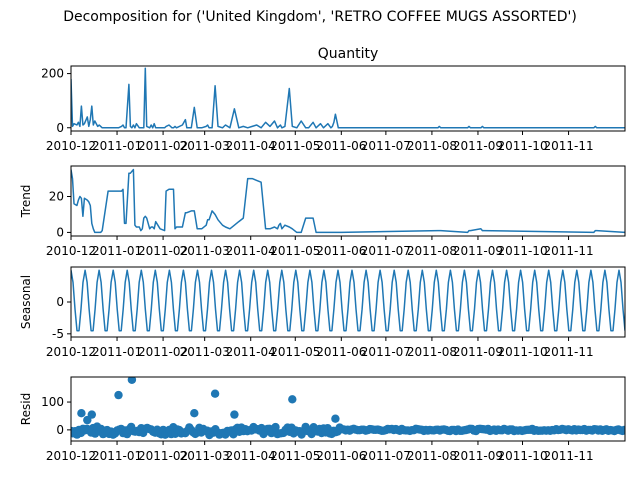 This screenshot has height=480, width=640. I want to click on y-tick-label: 100, so click(52, 402).